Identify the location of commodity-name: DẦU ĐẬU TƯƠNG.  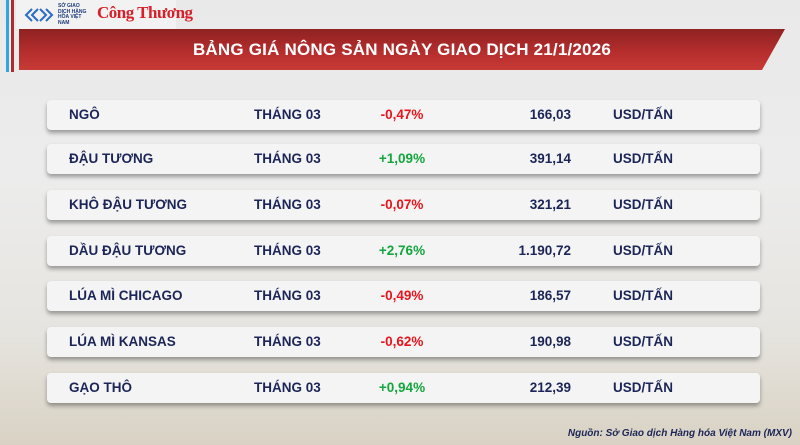
(128, 250).